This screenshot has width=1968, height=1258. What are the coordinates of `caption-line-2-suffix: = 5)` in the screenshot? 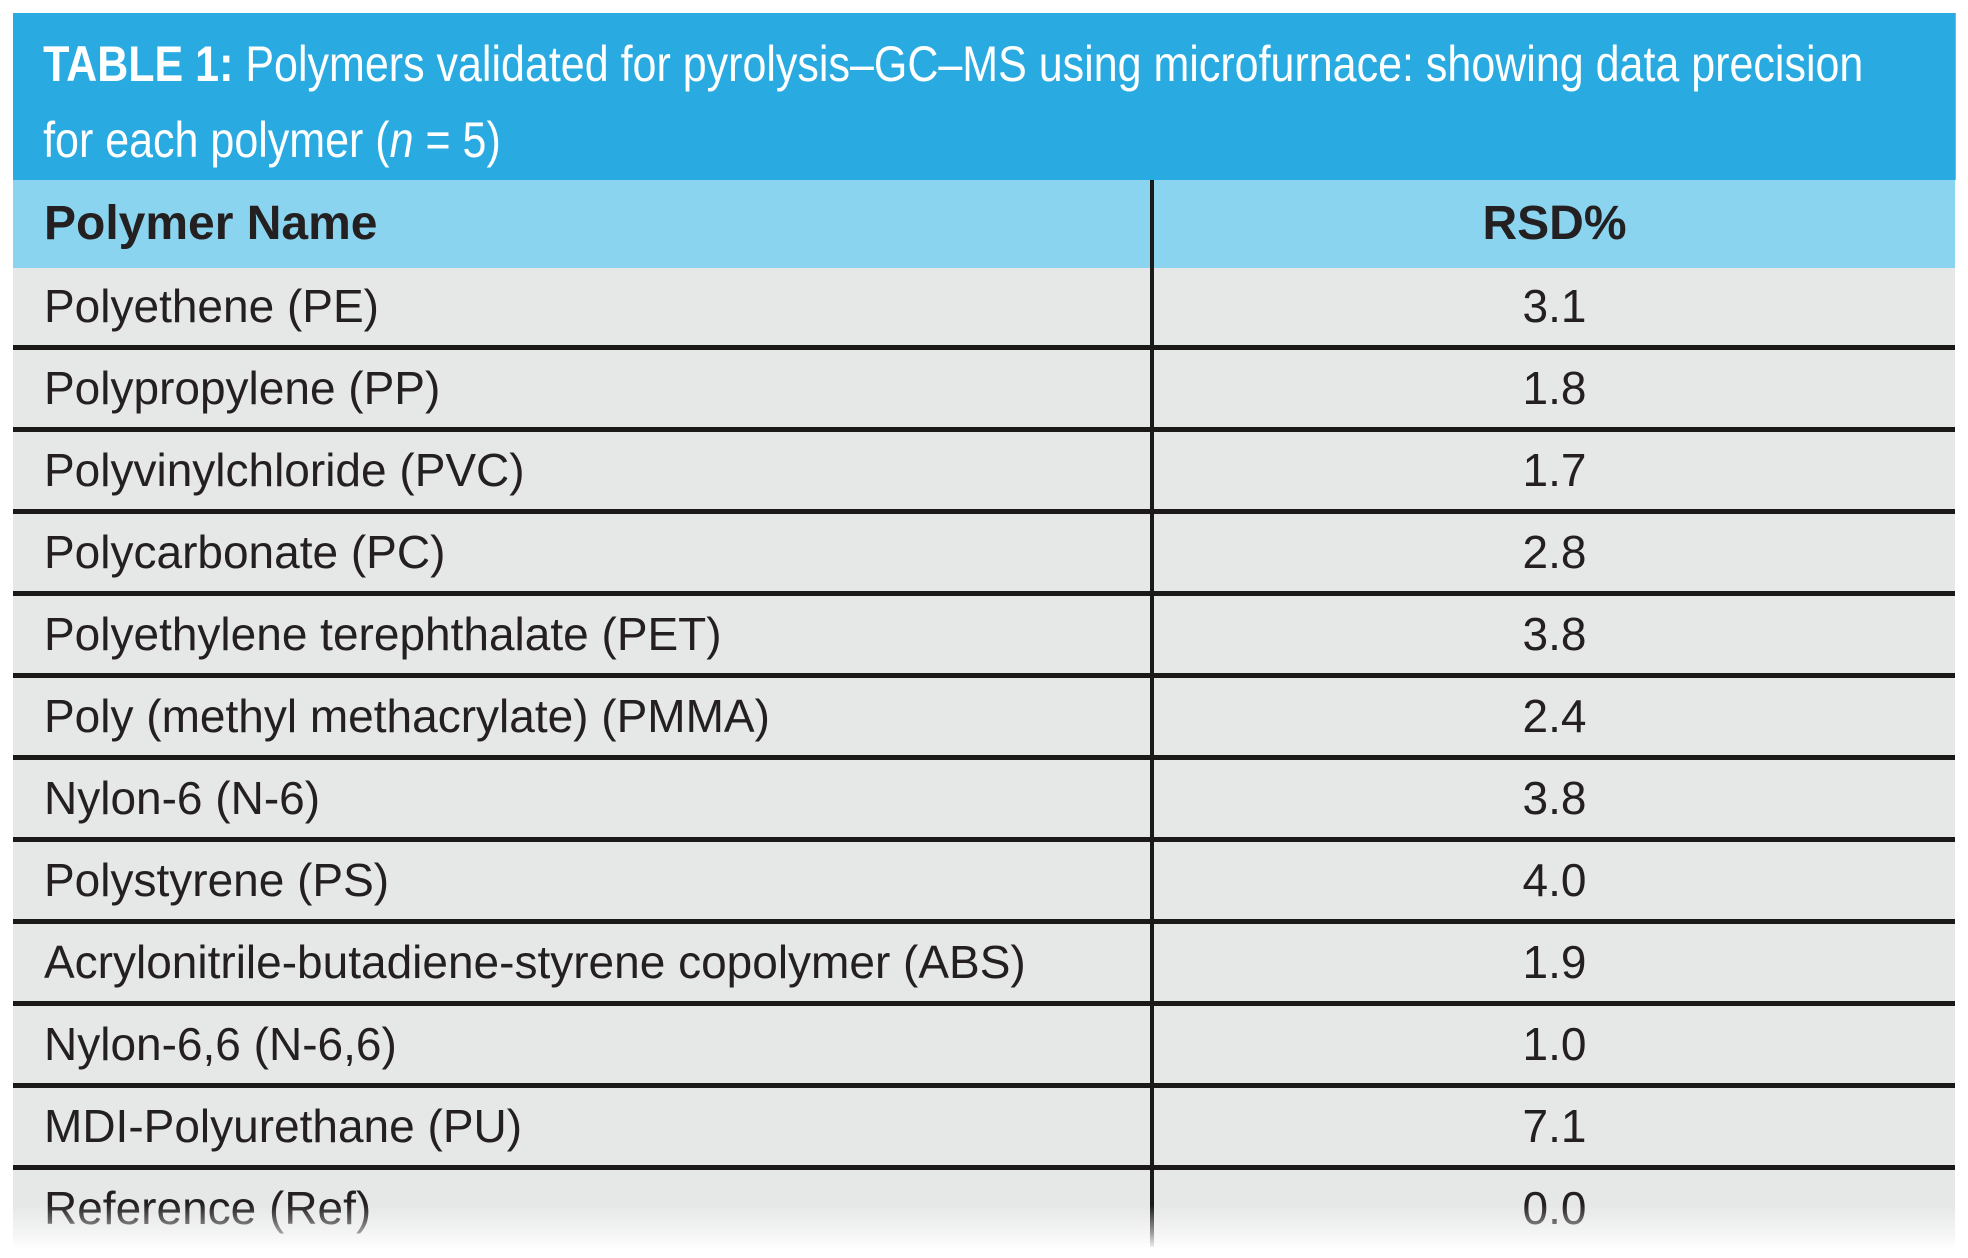 It's located at (457, 140).